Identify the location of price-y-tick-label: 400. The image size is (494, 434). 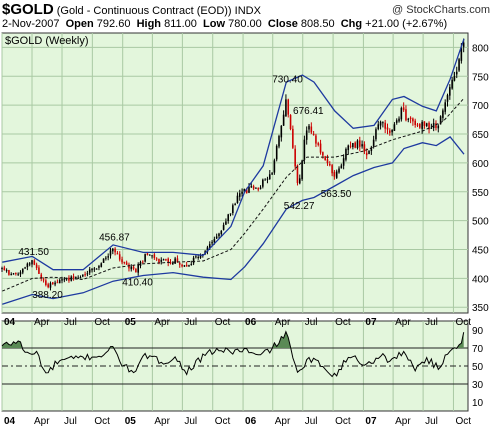
(480, 279).